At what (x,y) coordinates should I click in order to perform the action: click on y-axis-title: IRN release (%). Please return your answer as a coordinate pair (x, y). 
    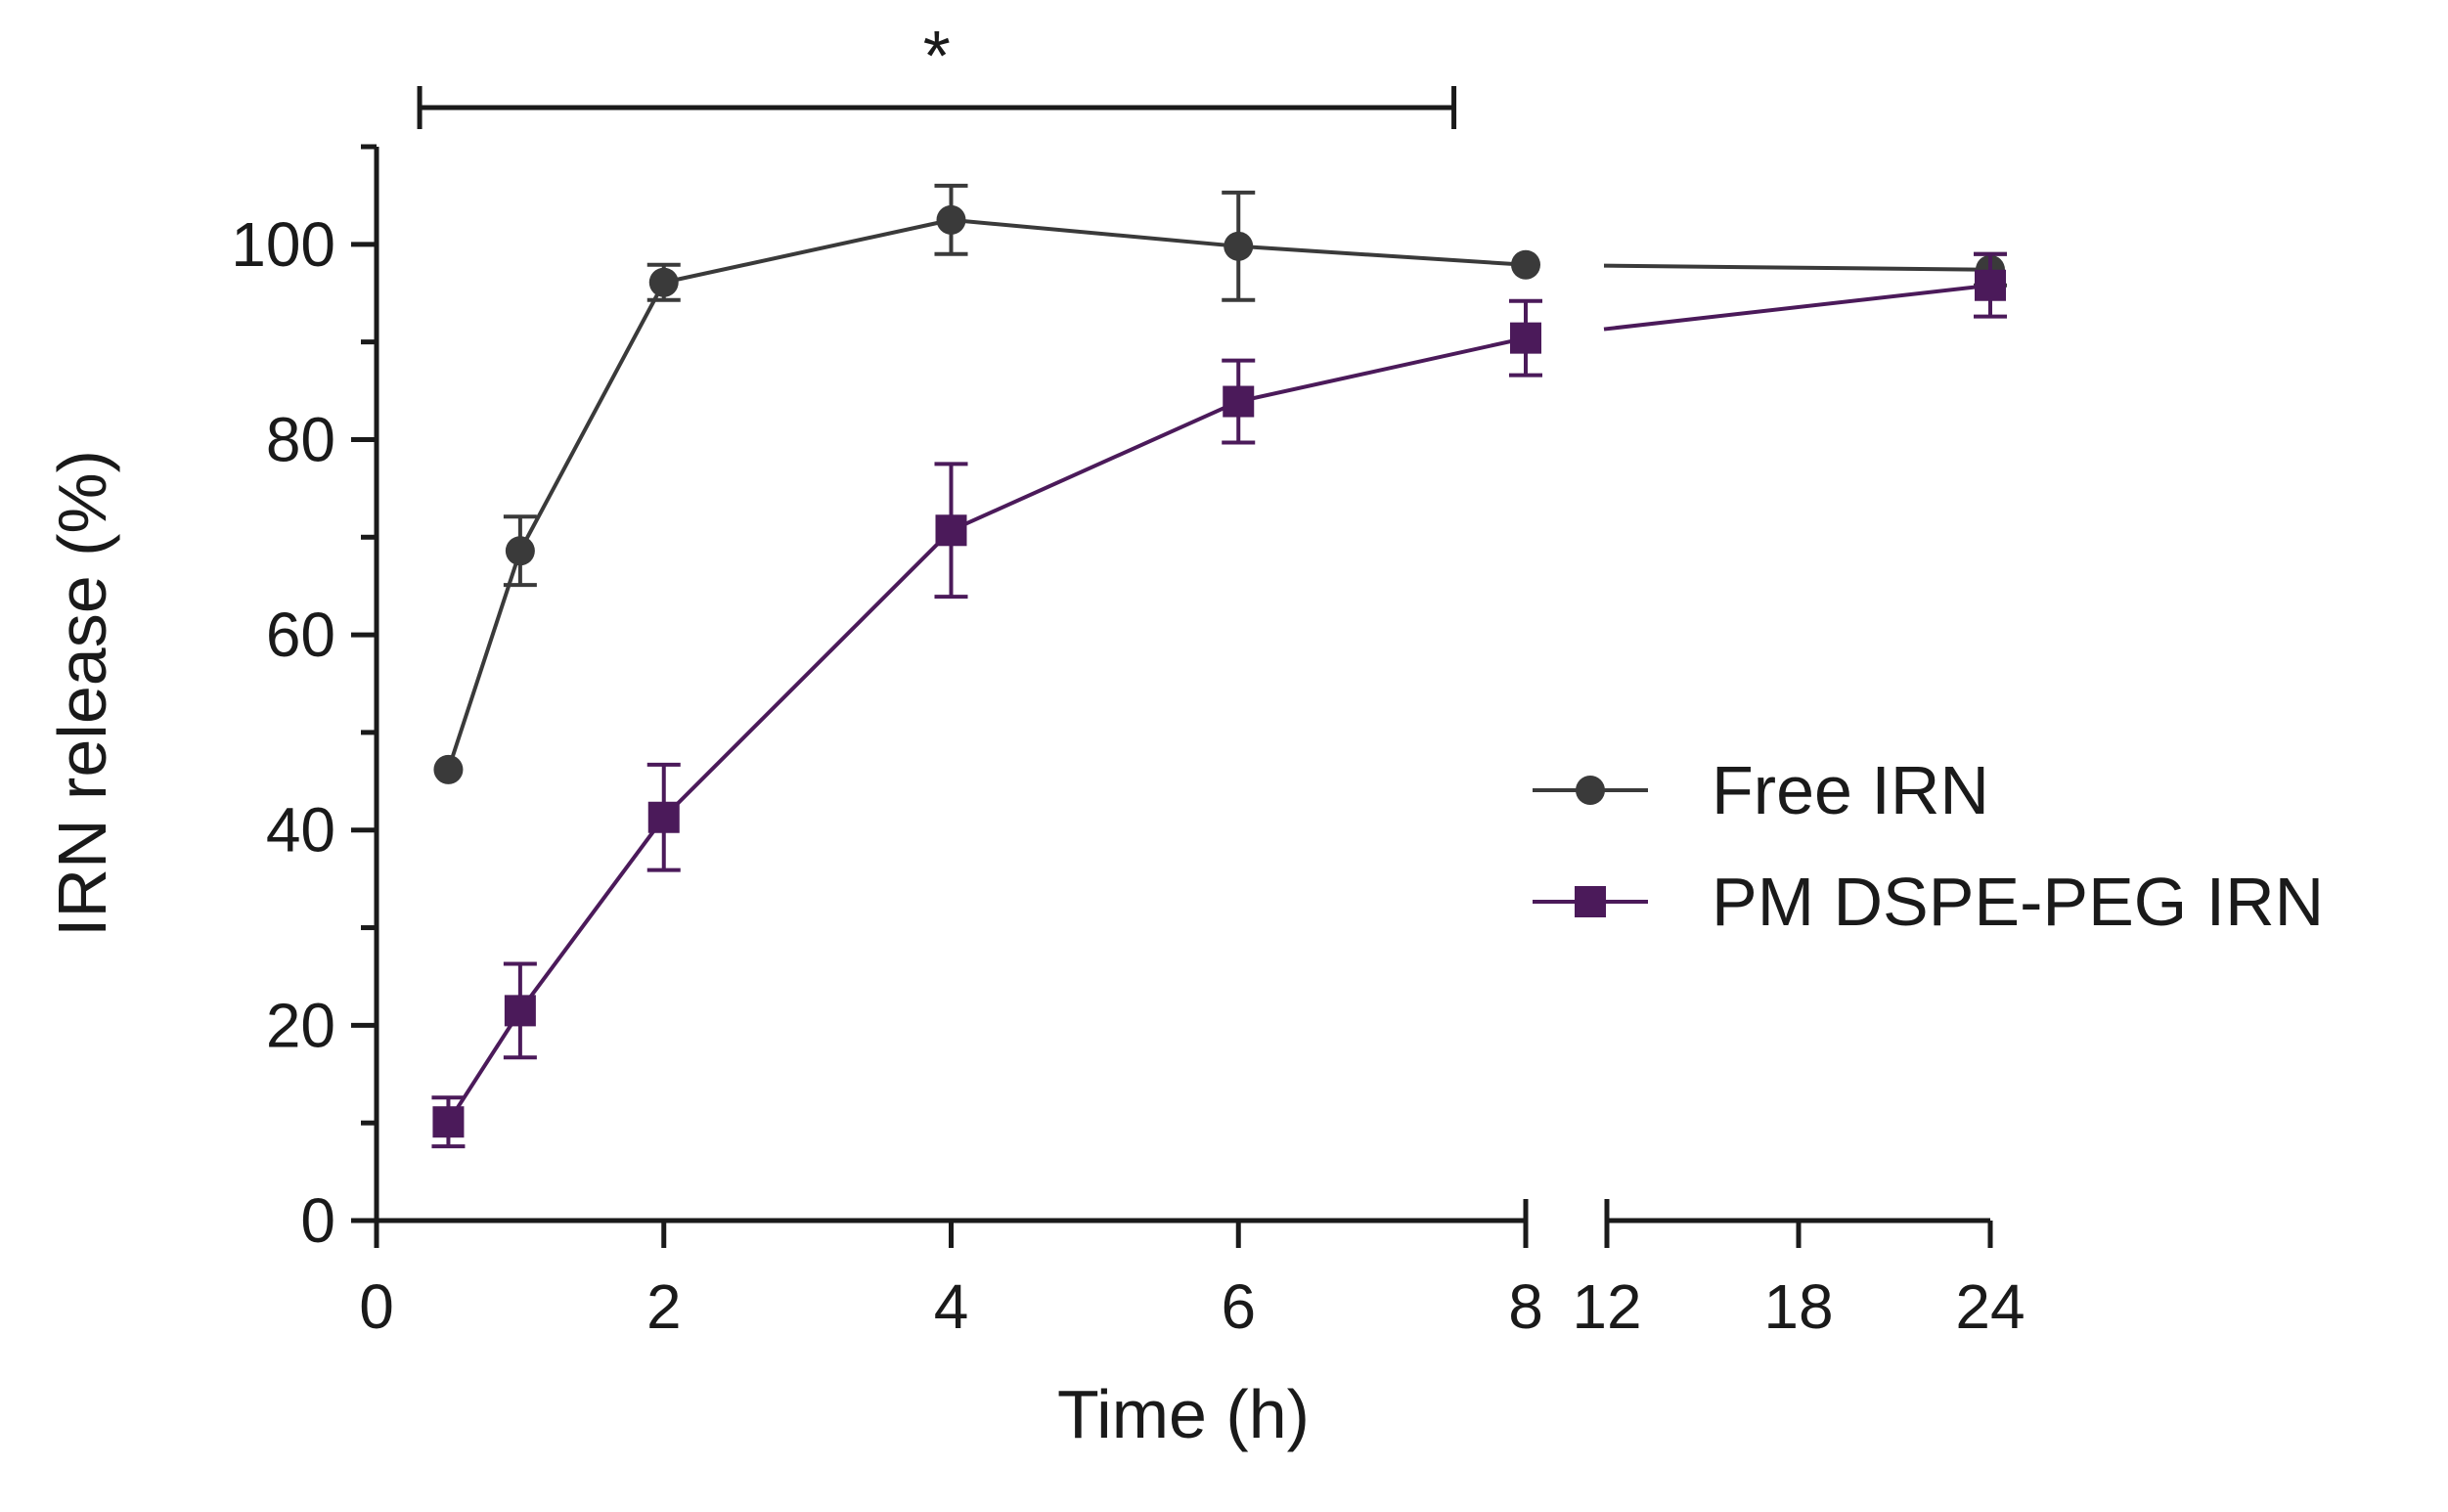
    Looking at the image, I should click on (82, 694).